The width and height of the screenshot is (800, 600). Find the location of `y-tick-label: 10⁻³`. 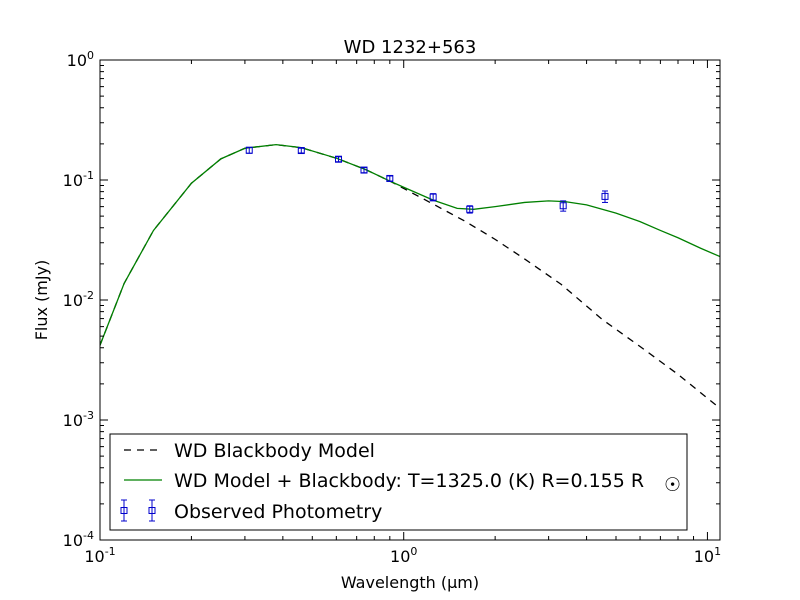

y-tick-label: 10⁻³ is located at coordinates (78, 419).